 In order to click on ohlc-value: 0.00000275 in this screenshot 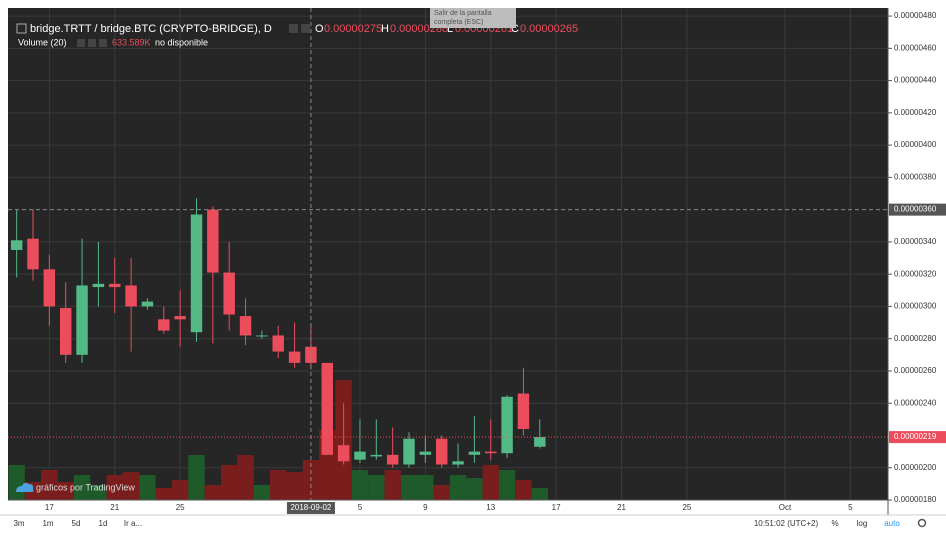, I will do `click(353, 29)`.